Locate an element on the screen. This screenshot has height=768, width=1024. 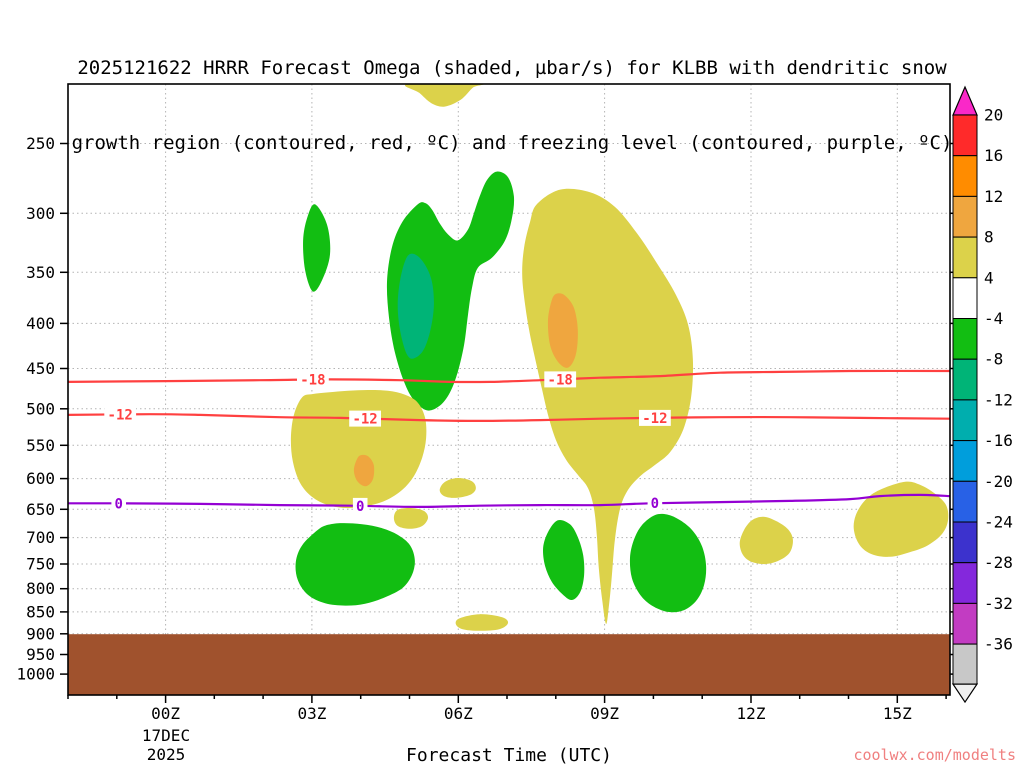
y-tick-label: 500 is located at coordinates (40, 408).